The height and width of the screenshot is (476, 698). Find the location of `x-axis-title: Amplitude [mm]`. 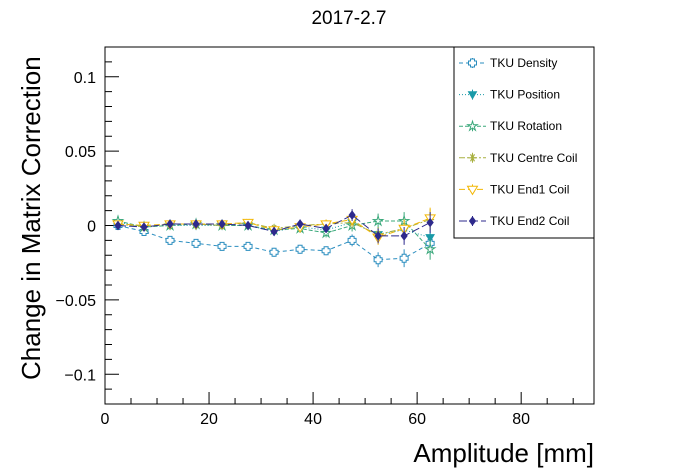

x-axis-title: Amplitude [mm] is located at coordinates (503, 453).